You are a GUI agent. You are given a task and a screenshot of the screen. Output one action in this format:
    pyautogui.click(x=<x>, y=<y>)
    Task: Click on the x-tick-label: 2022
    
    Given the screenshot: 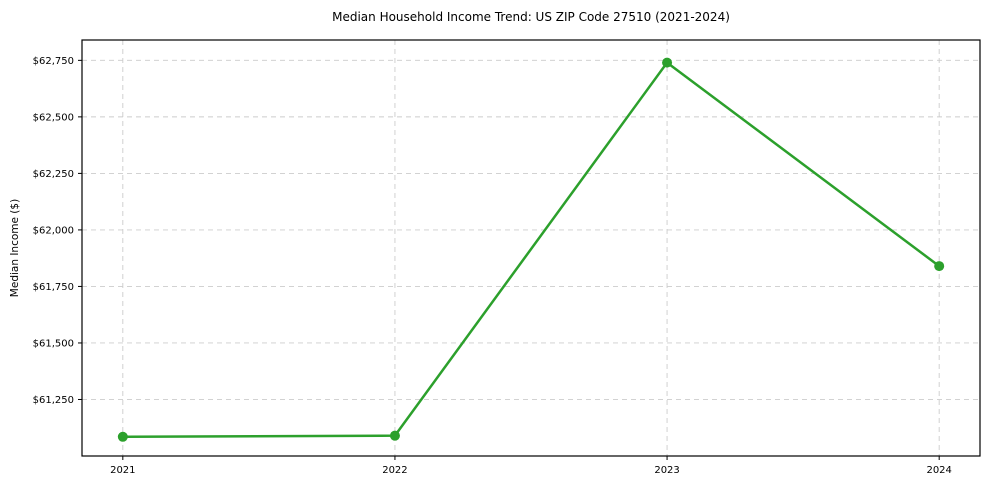 What is the action you would take?
    pyautogui.click(x=394, y=470)
    